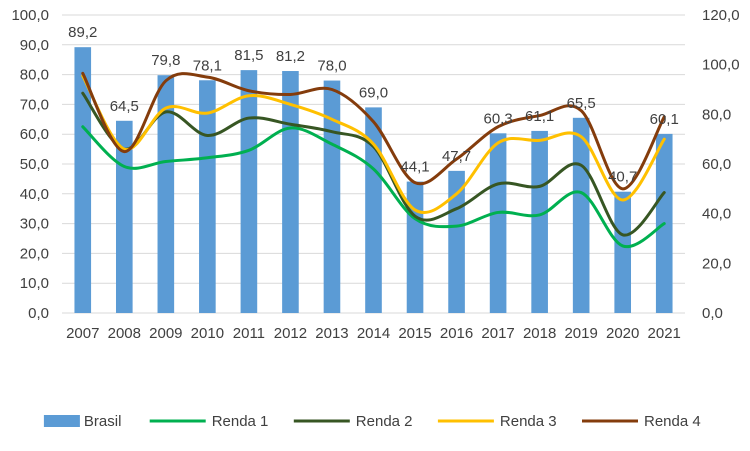 The height and width of the screenshot is (451, 750). I want to click on y-tick-label: 30,0, so click(34, 224).